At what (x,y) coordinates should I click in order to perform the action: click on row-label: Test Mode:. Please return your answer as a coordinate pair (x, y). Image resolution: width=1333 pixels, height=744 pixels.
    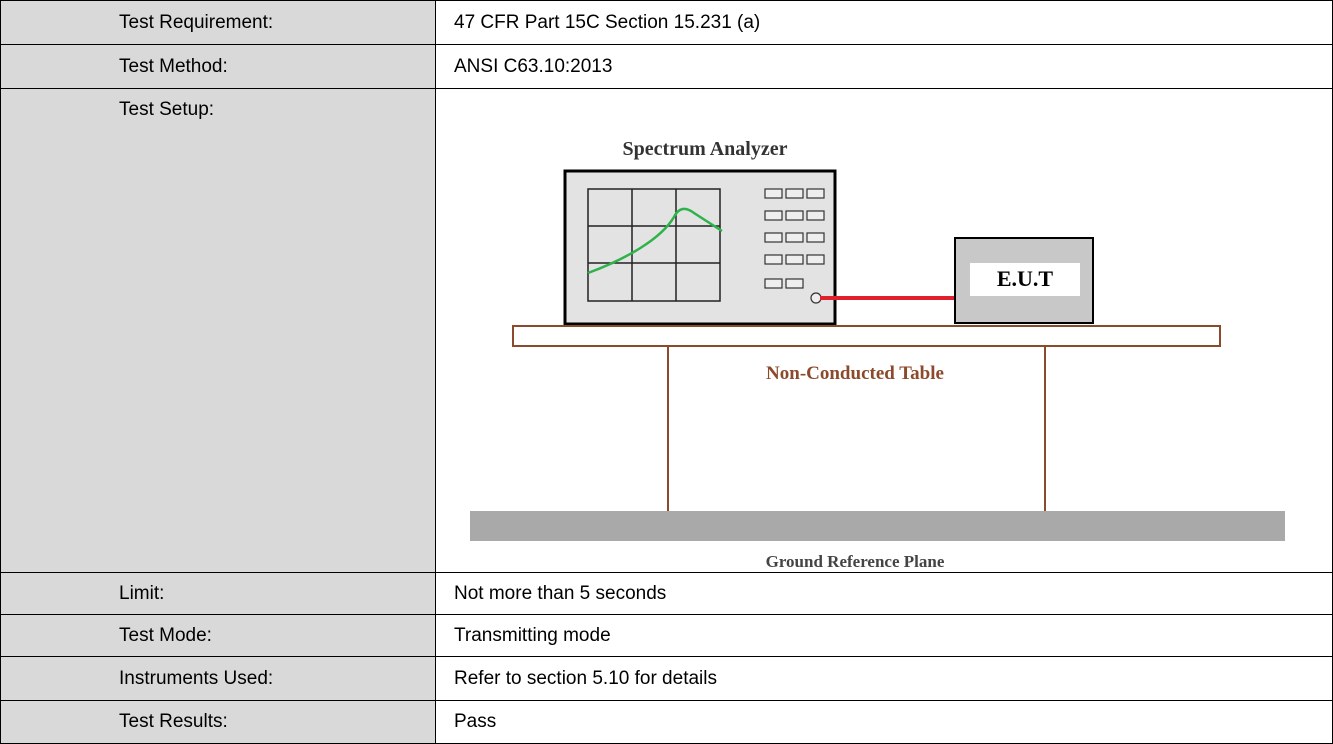
    Looking at the image, I should click on (218, 635).